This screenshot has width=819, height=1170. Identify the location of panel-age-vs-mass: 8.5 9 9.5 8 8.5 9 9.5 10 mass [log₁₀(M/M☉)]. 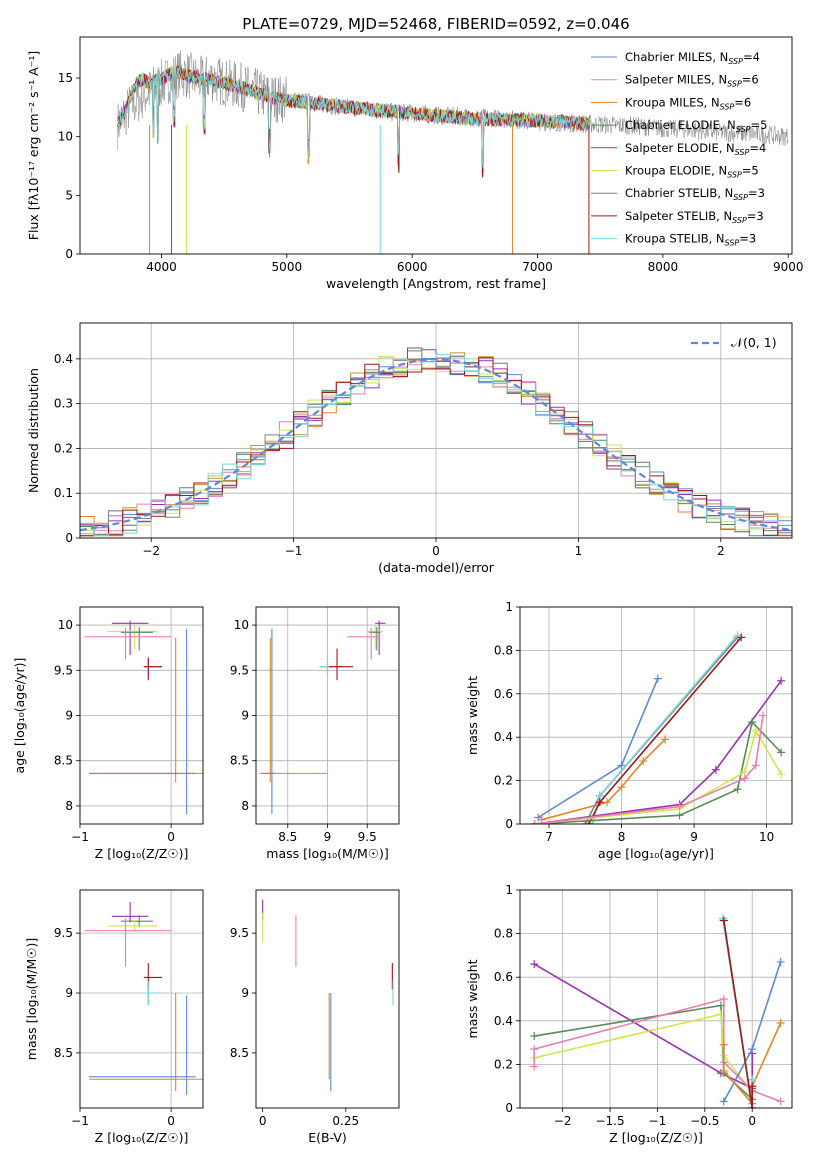
(315, 733).